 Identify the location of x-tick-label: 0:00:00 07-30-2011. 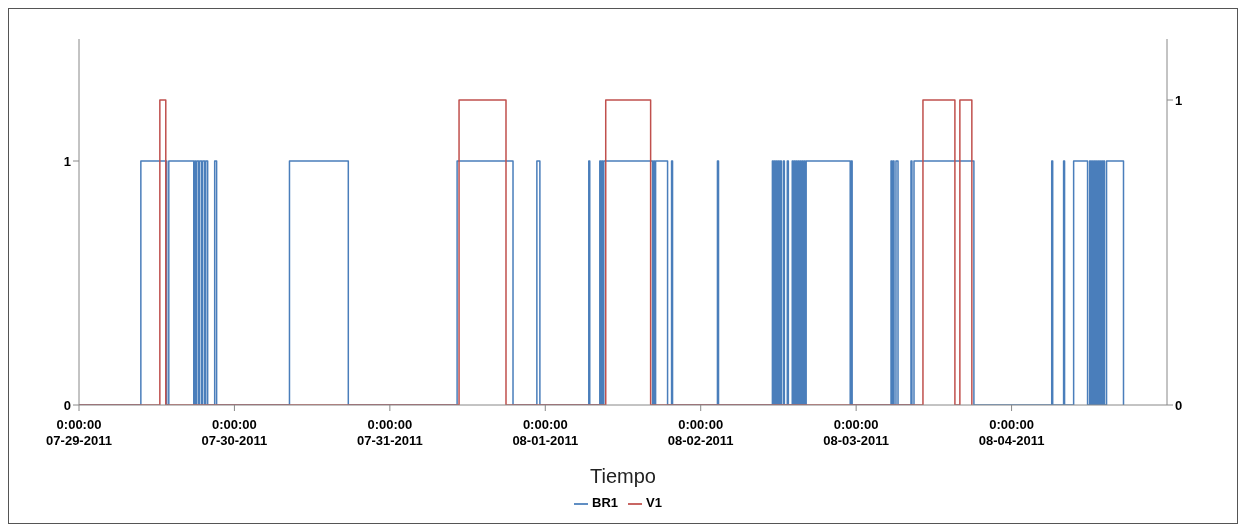
(234, 432).